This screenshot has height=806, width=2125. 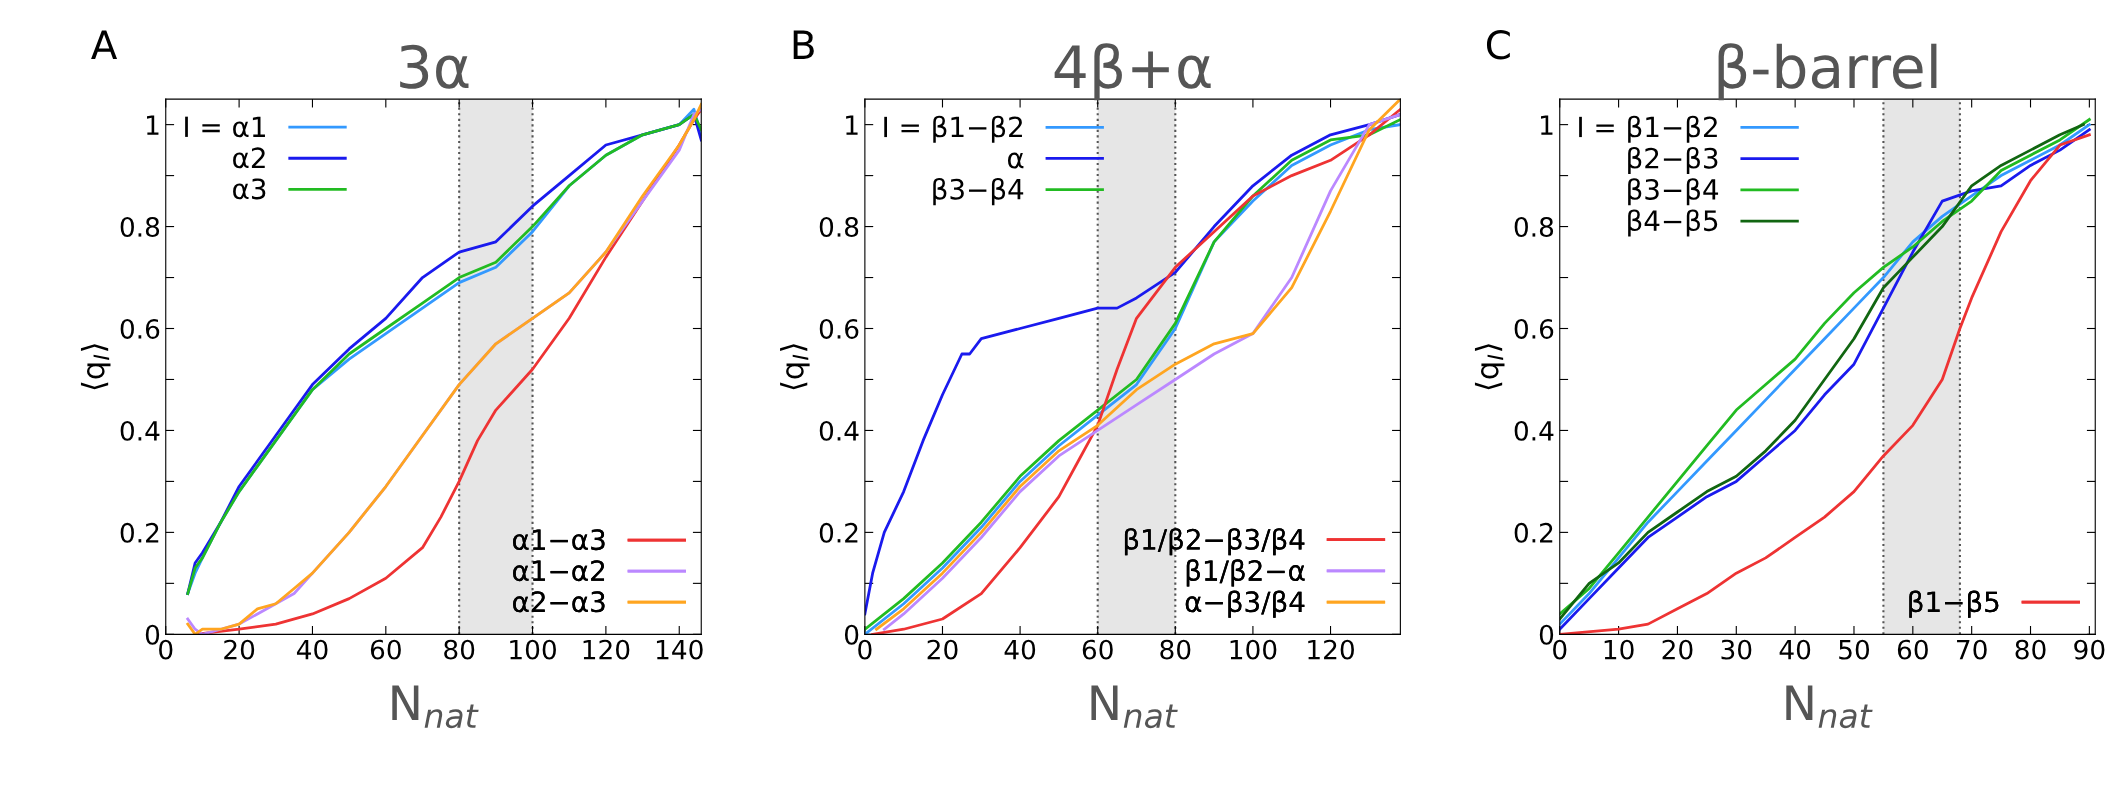 What do you see at coordinates (104, 44) in the screenshot?
I see `text: A` at bounding box center [104, 44].